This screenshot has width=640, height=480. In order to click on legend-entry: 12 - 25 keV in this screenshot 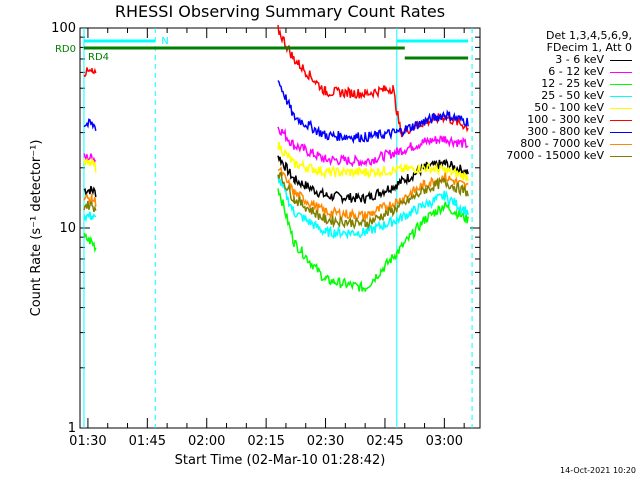, I will do `click(552, 84)`.